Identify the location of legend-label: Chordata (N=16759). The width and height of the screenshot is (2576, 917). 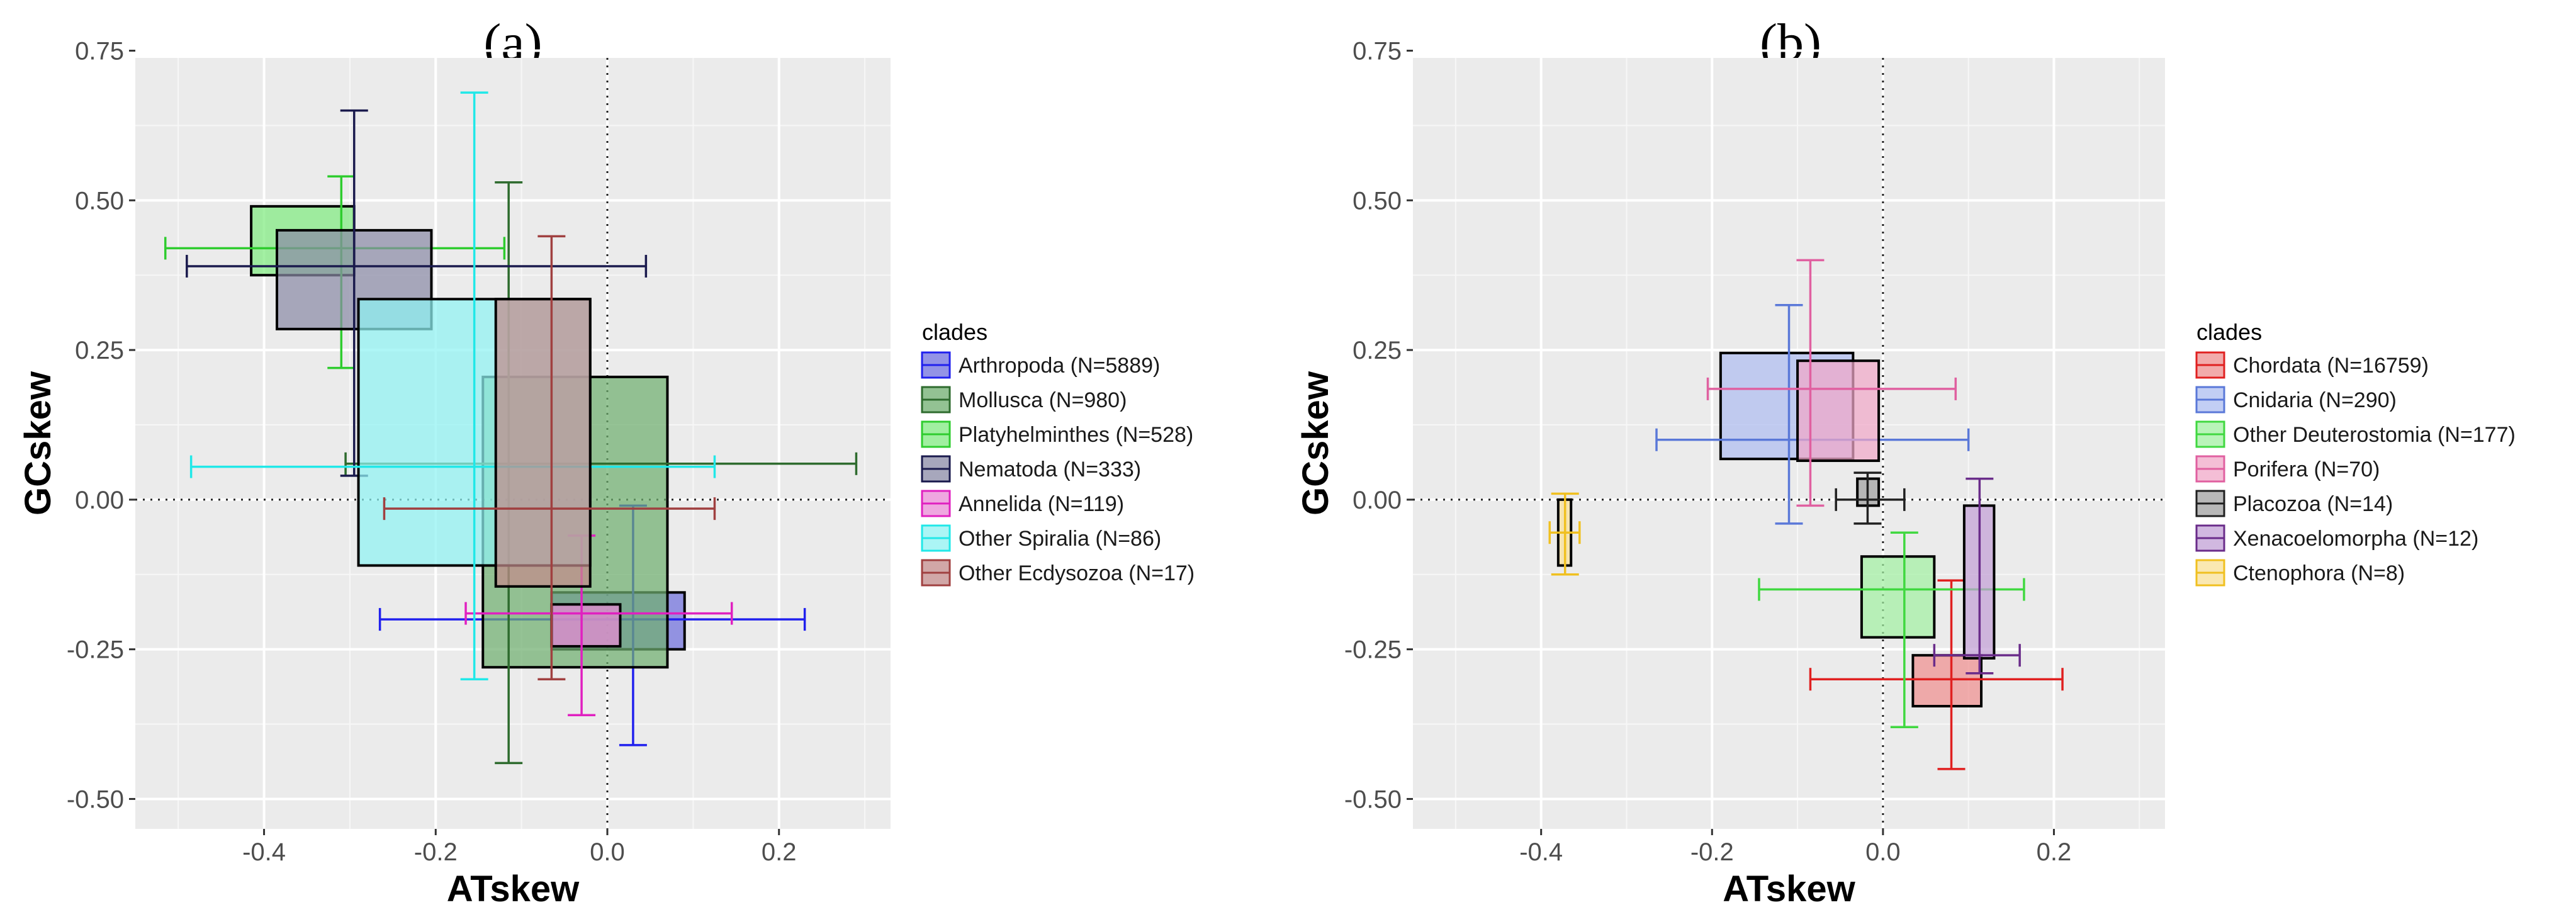
(2331, 366).